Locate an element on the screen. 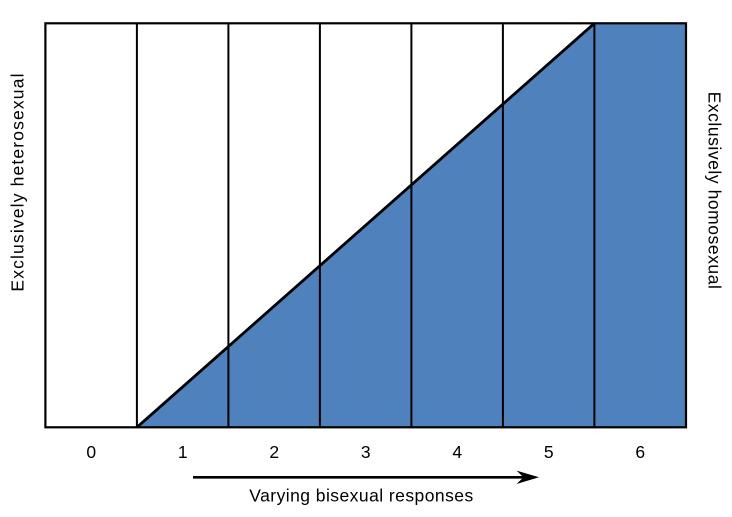 The image size is (732, 517). svg-text: Exclusively homosexual is located at coordinates (715, 191).